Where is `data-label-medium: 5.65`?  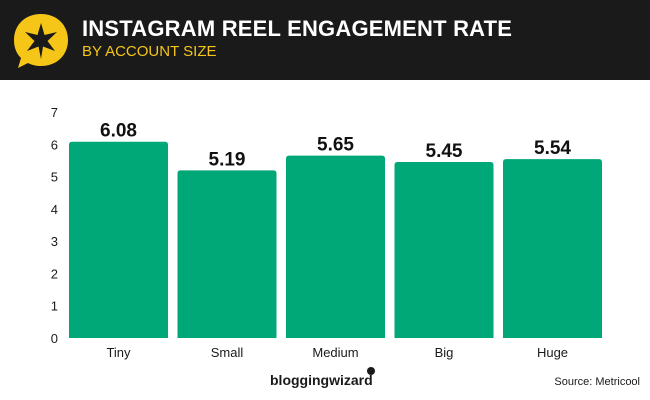
data-label-medium: 5.65 is located at coordinates (335, 145).